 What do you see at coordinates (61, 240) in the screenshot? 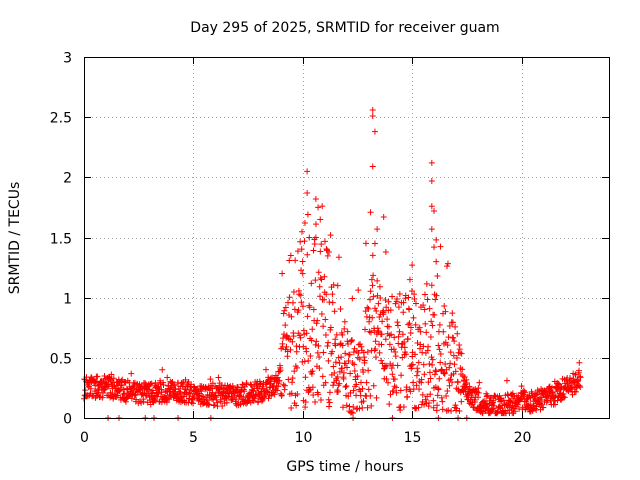
I see `y-tick-label: 1.5` at bounding box center [61, 240].